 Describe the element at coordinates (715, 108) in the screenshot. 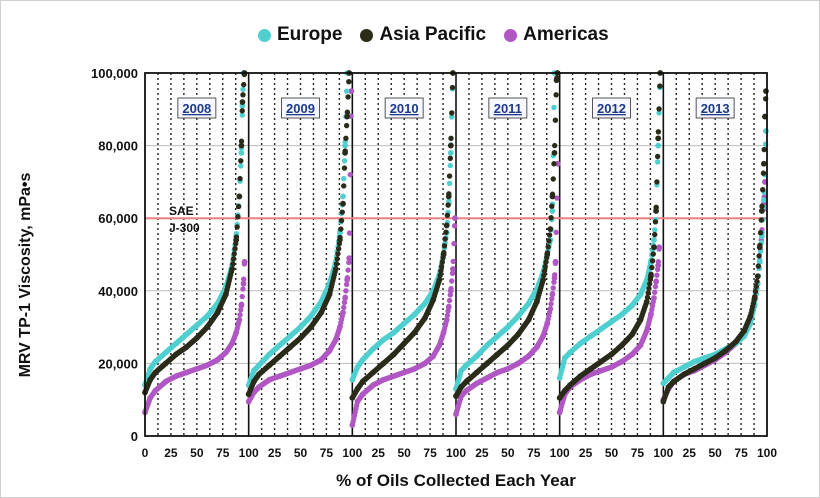

I see `panel-year-label: 2013` at that location.